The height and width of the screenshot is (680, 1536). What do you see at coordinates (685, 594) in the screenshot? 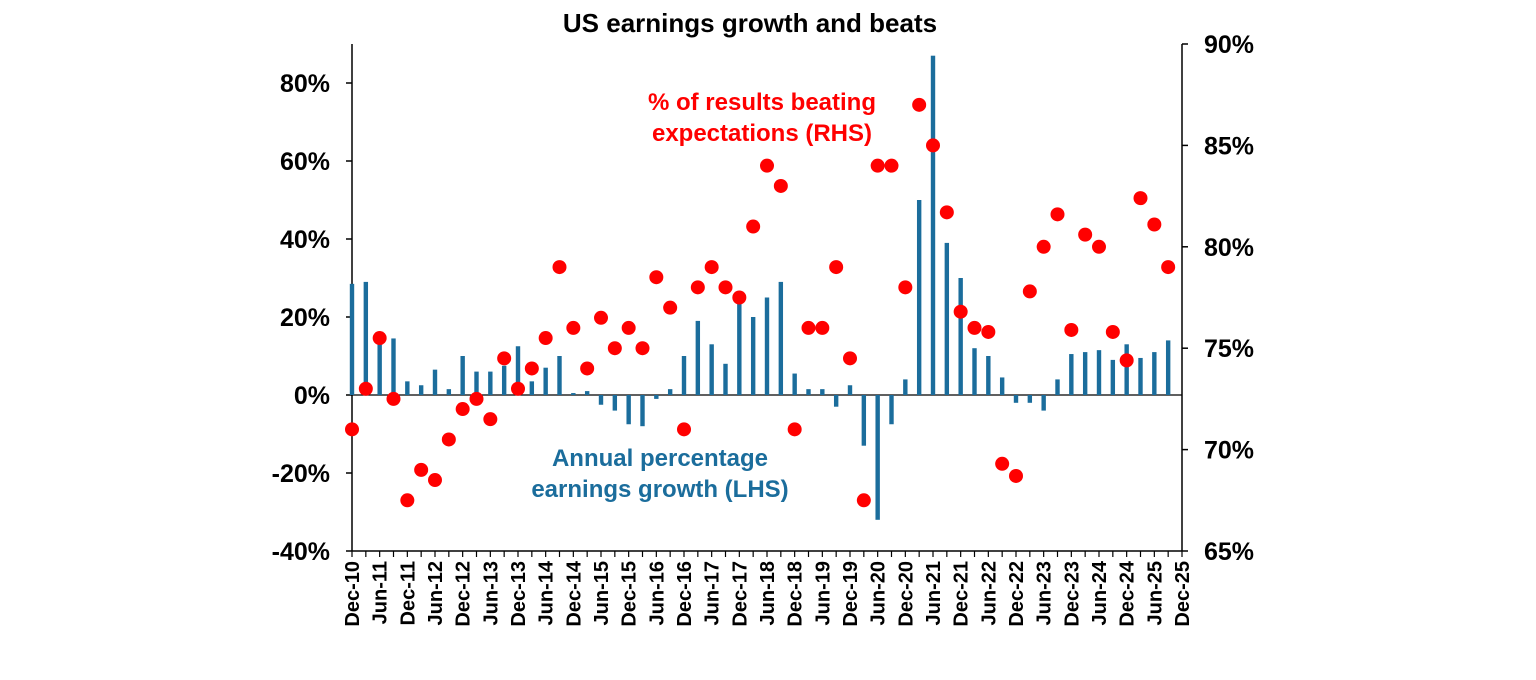
I see `x-tick-label: Dec-16` at bounding box center [685, 594].